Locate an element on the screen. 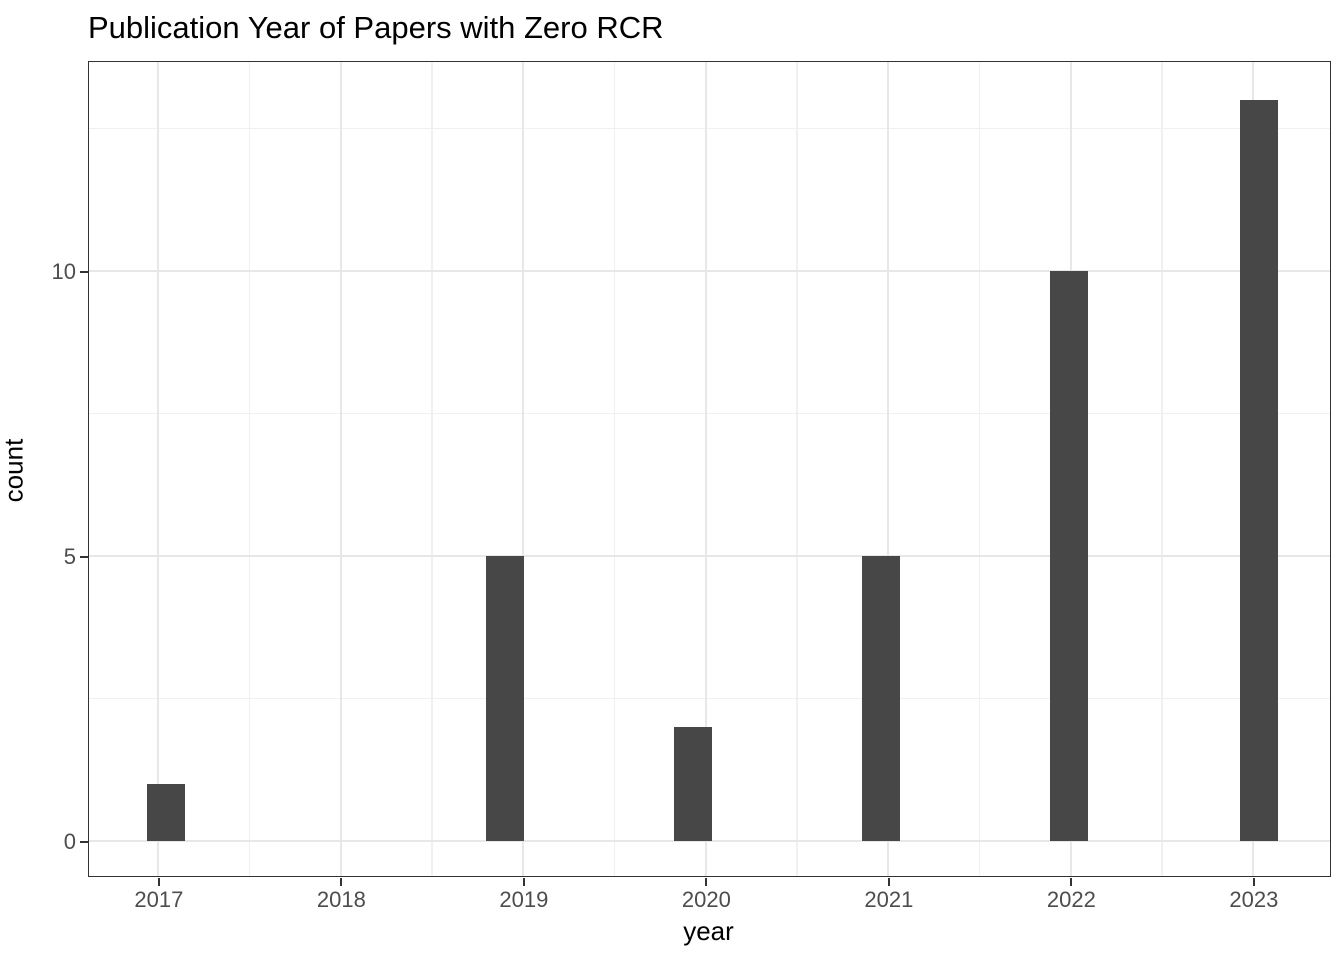  bar-2017 is located at coordinates (165, 813).